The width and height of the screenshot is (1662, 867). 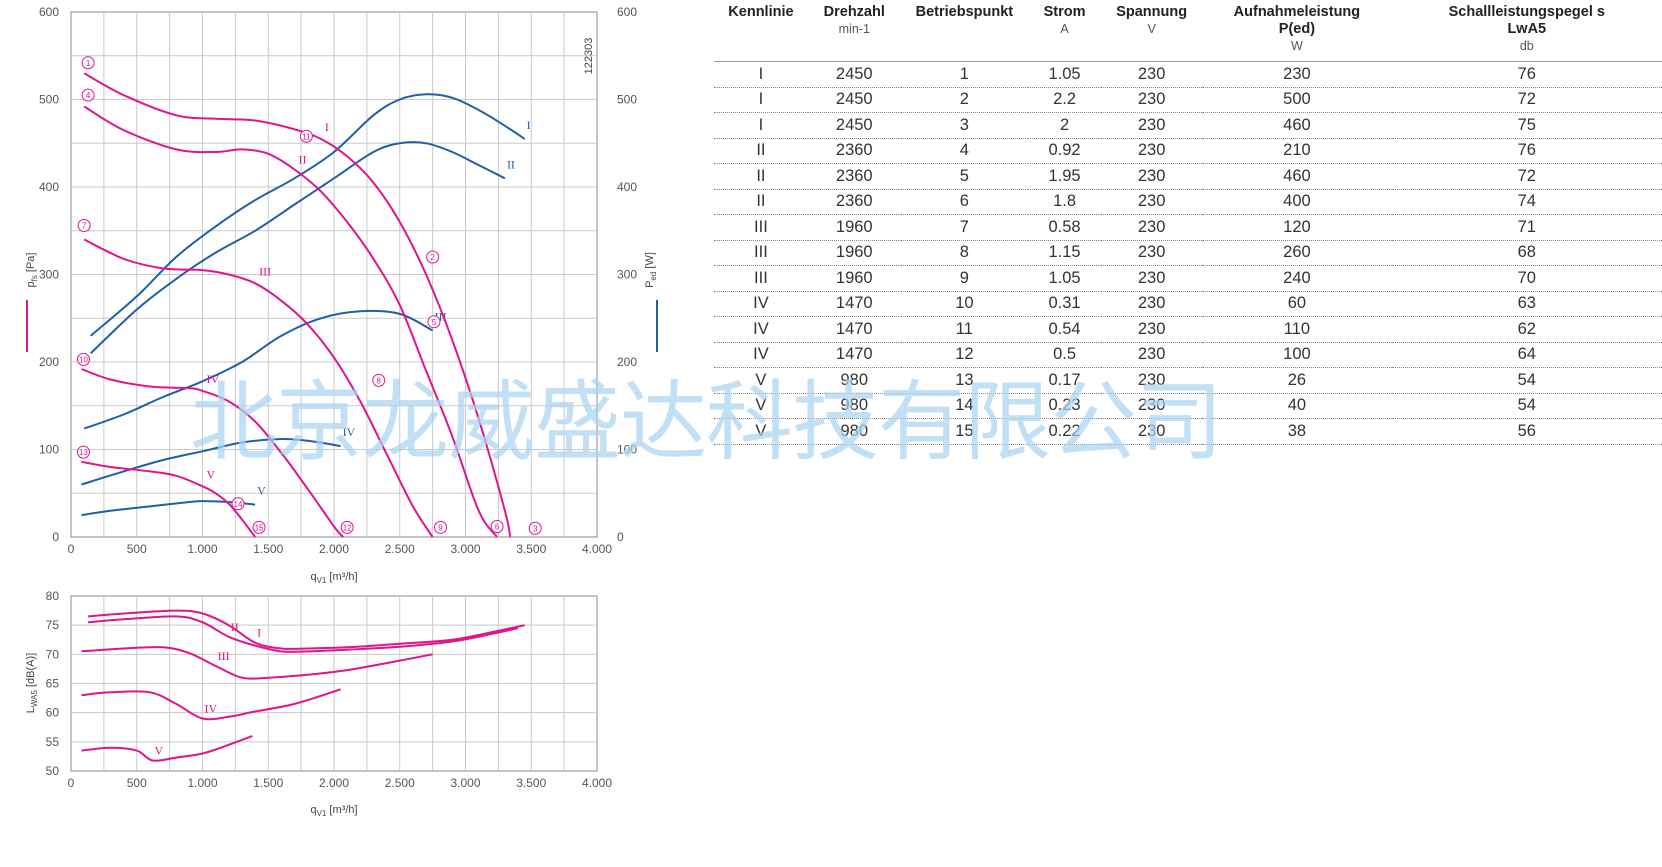 I want to click on column-header-label: Aufnahmeleistung, so click(x=1297, y=12).